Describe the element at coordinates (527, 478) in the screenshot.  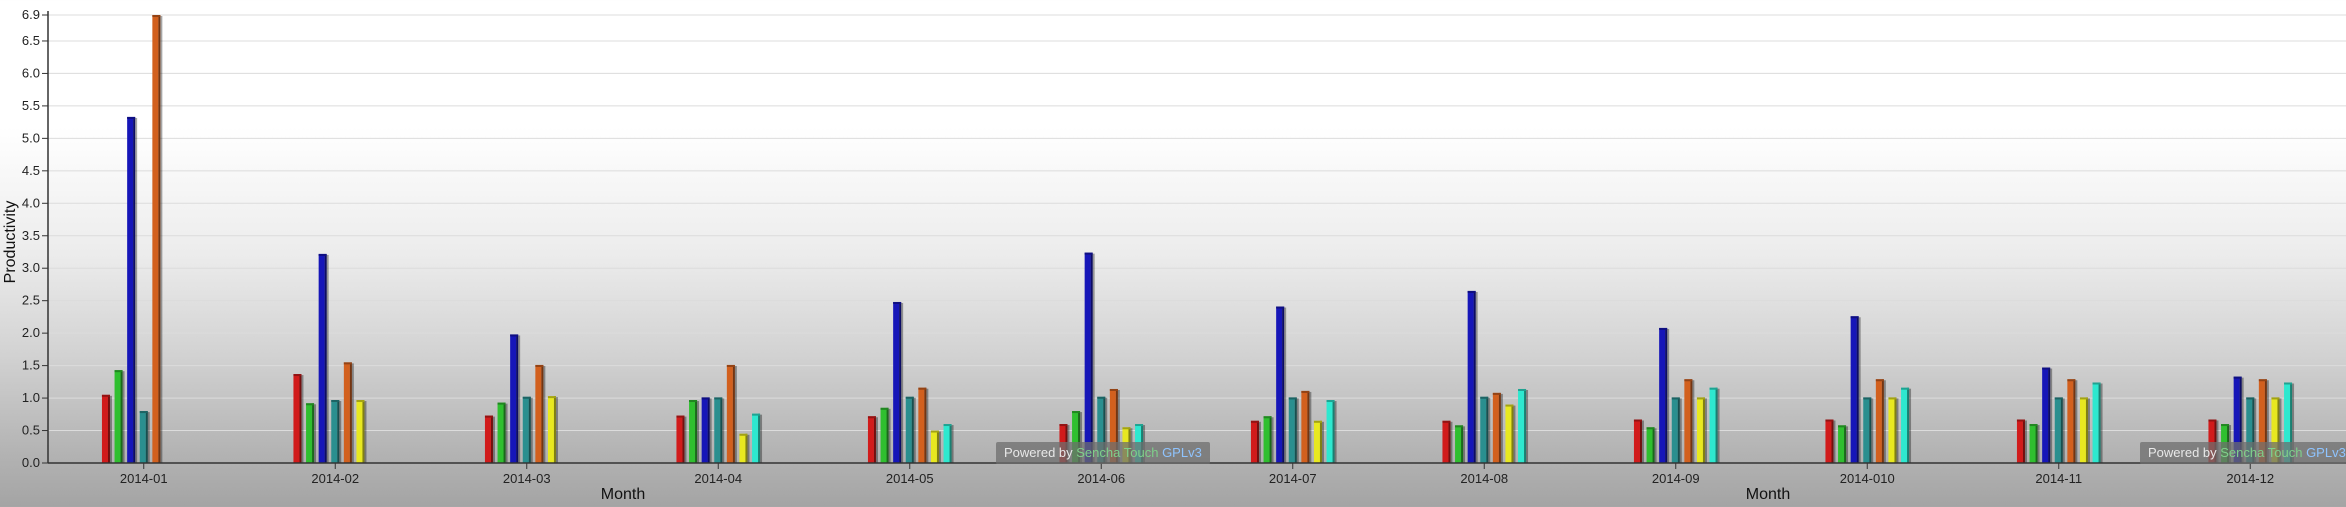
I see `x-tick-label: 2014-03` at that location.